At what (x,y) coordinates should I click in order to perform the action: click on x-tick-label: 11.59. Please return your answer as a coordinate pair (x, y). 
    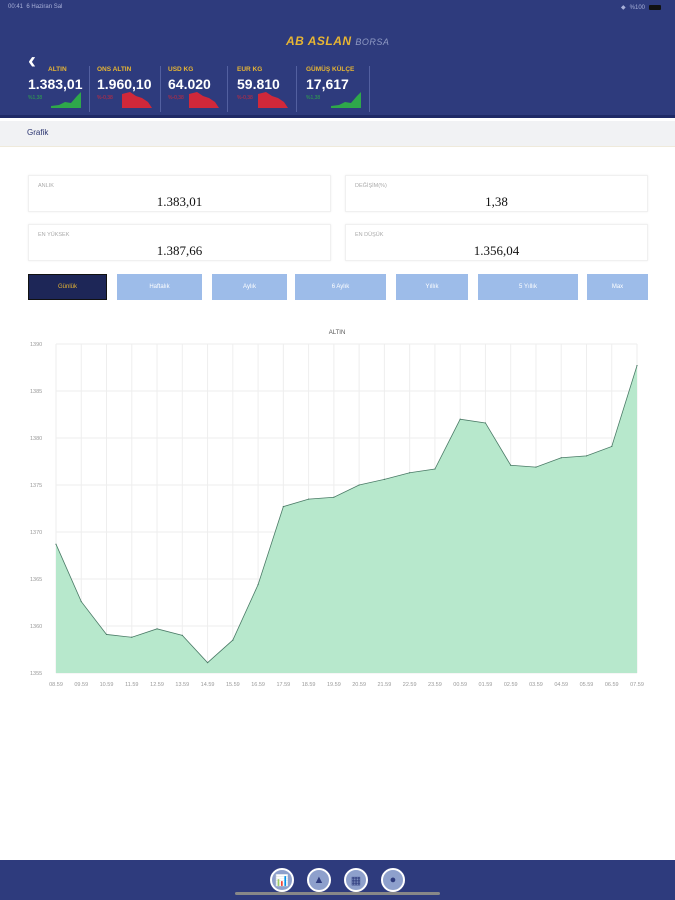
    Looking at the image, I should click on (131, 685).